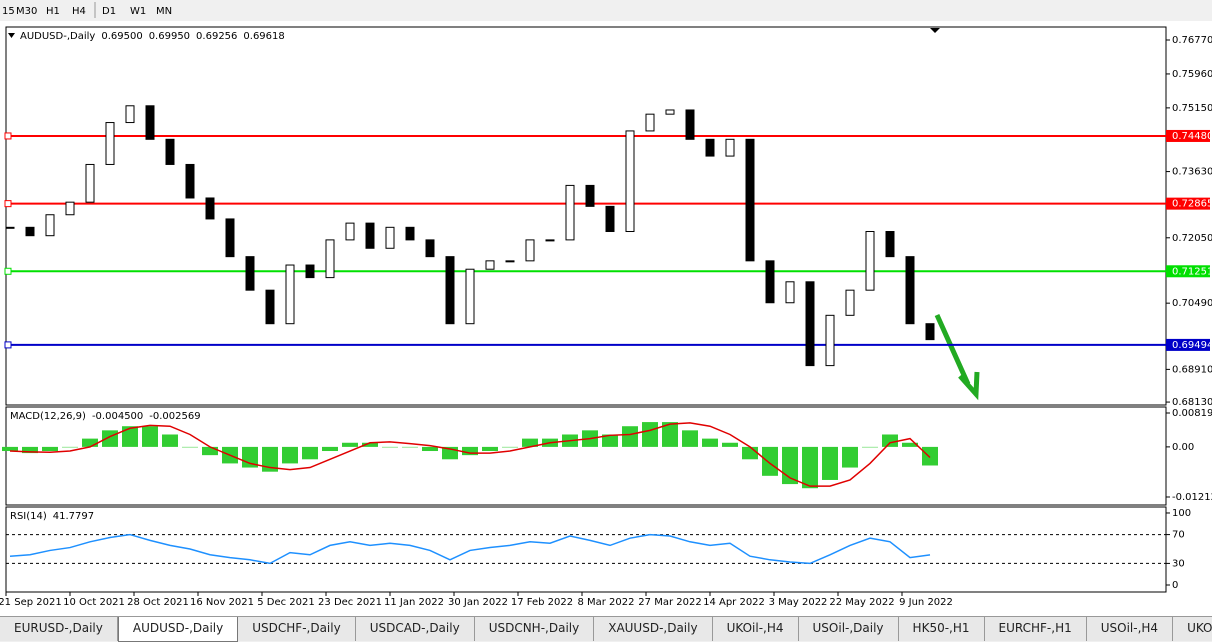  I want to click on chart-tab: USOil-,H4, so click(1130, 629).